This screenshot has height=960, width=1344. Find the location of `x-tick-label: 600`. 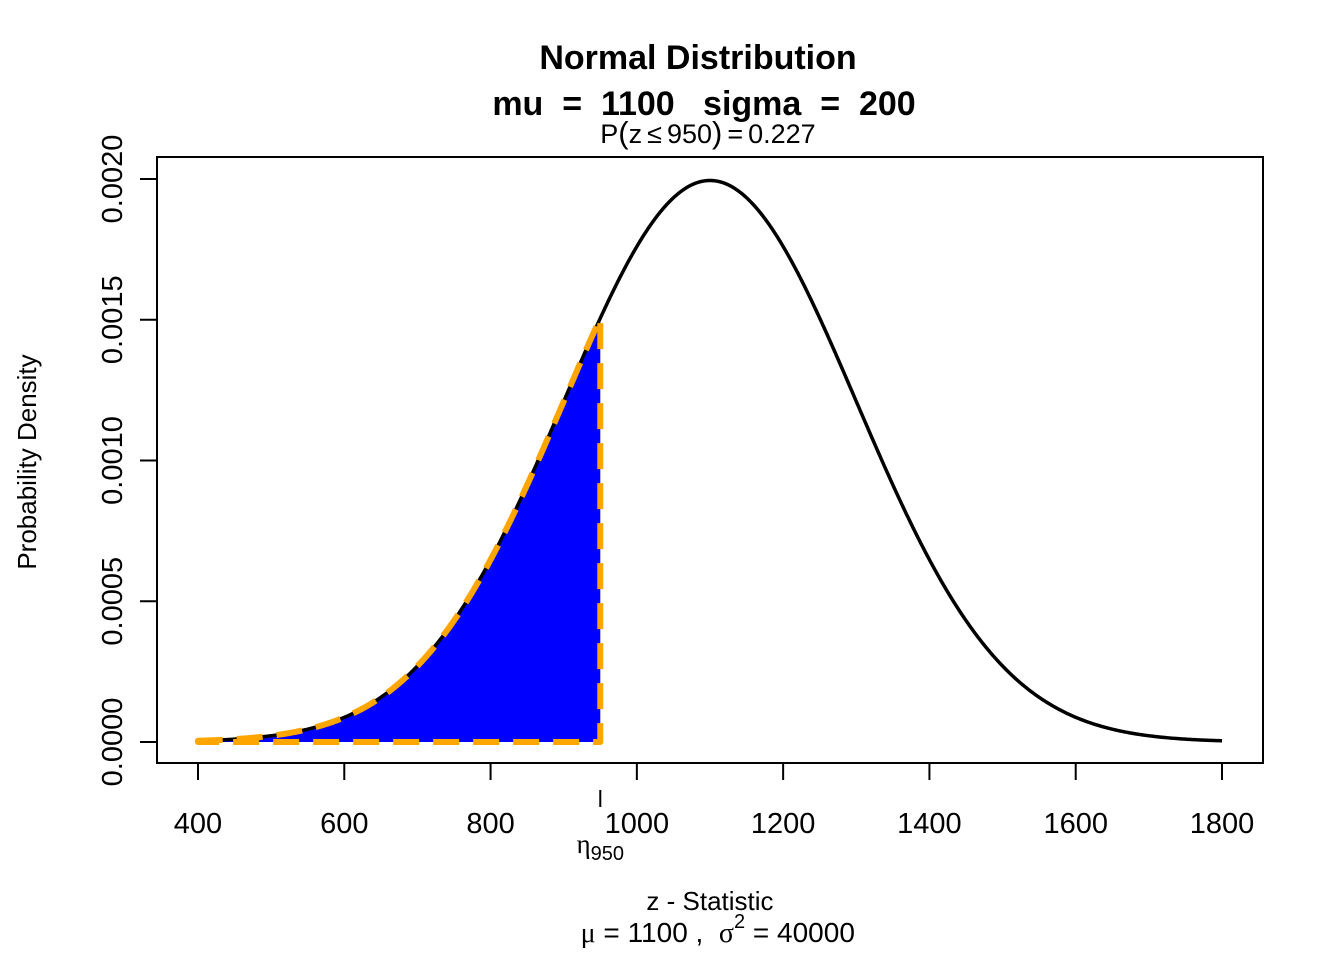

x-tick-label: 600 is located at coordinates (344, 824).